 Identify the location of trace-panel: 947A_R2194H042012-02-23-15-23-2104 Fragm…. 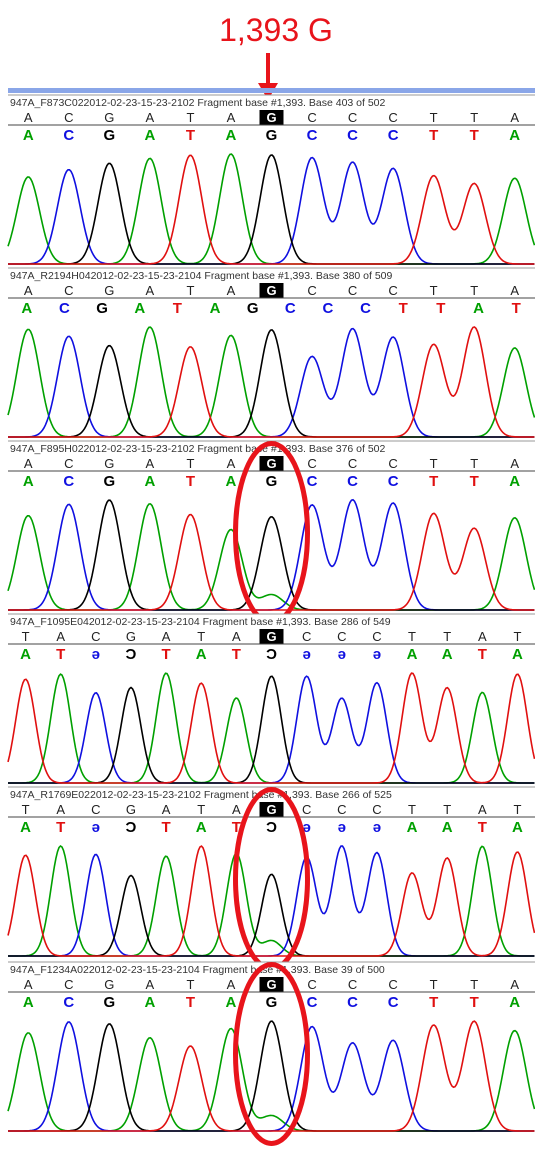
(271, 353).